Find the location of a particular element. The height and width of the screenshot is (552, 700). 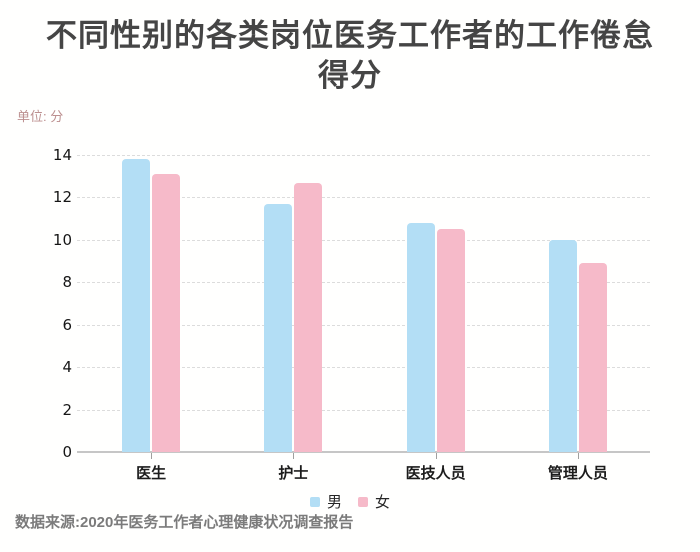

gridline-y10 is located at coordinates (363, 240).